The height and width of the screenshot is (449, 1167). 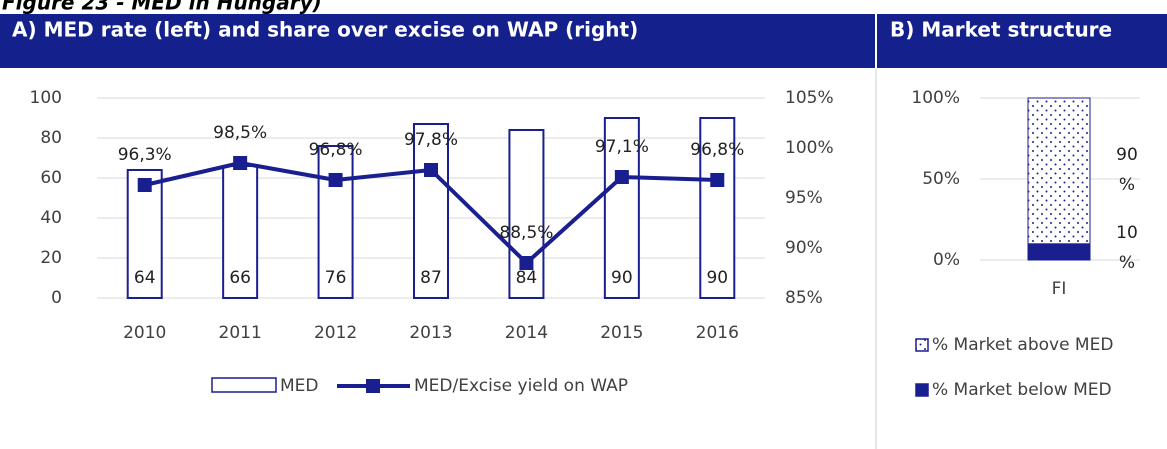 I want to click on figure-title: Figure 23 - MED in Hungary), so click(x=162, y=7).